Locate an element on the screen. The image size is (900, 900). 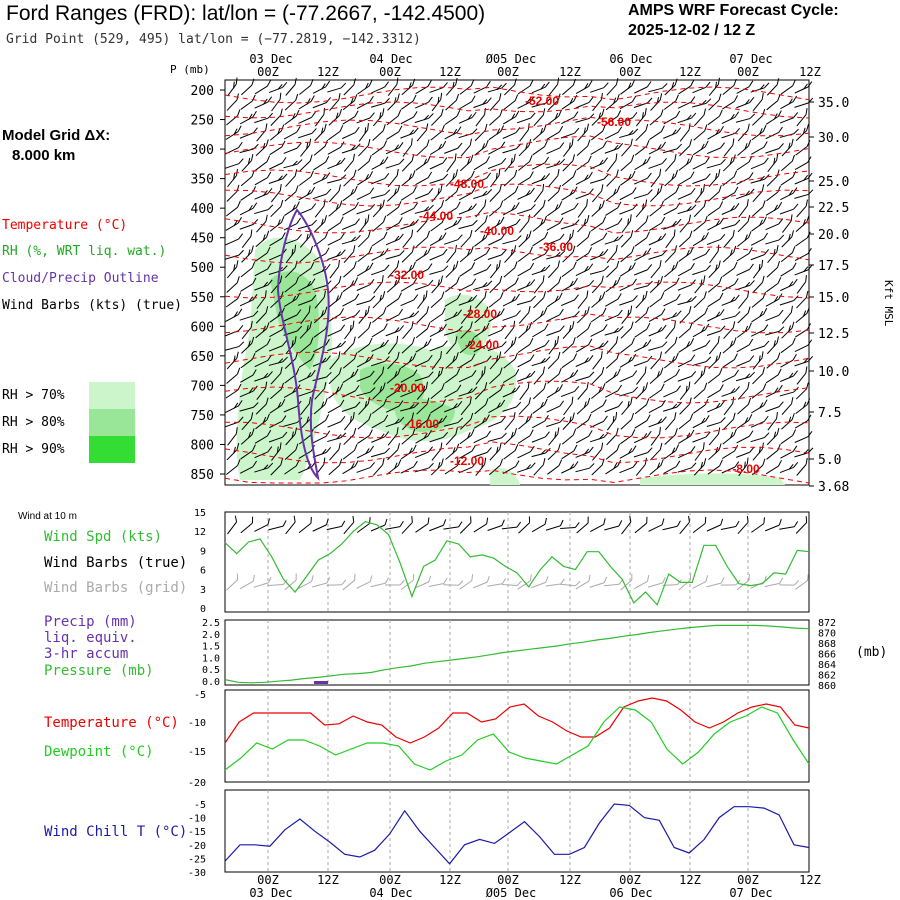
dewpoint-line is located at coordinates (517, 738).